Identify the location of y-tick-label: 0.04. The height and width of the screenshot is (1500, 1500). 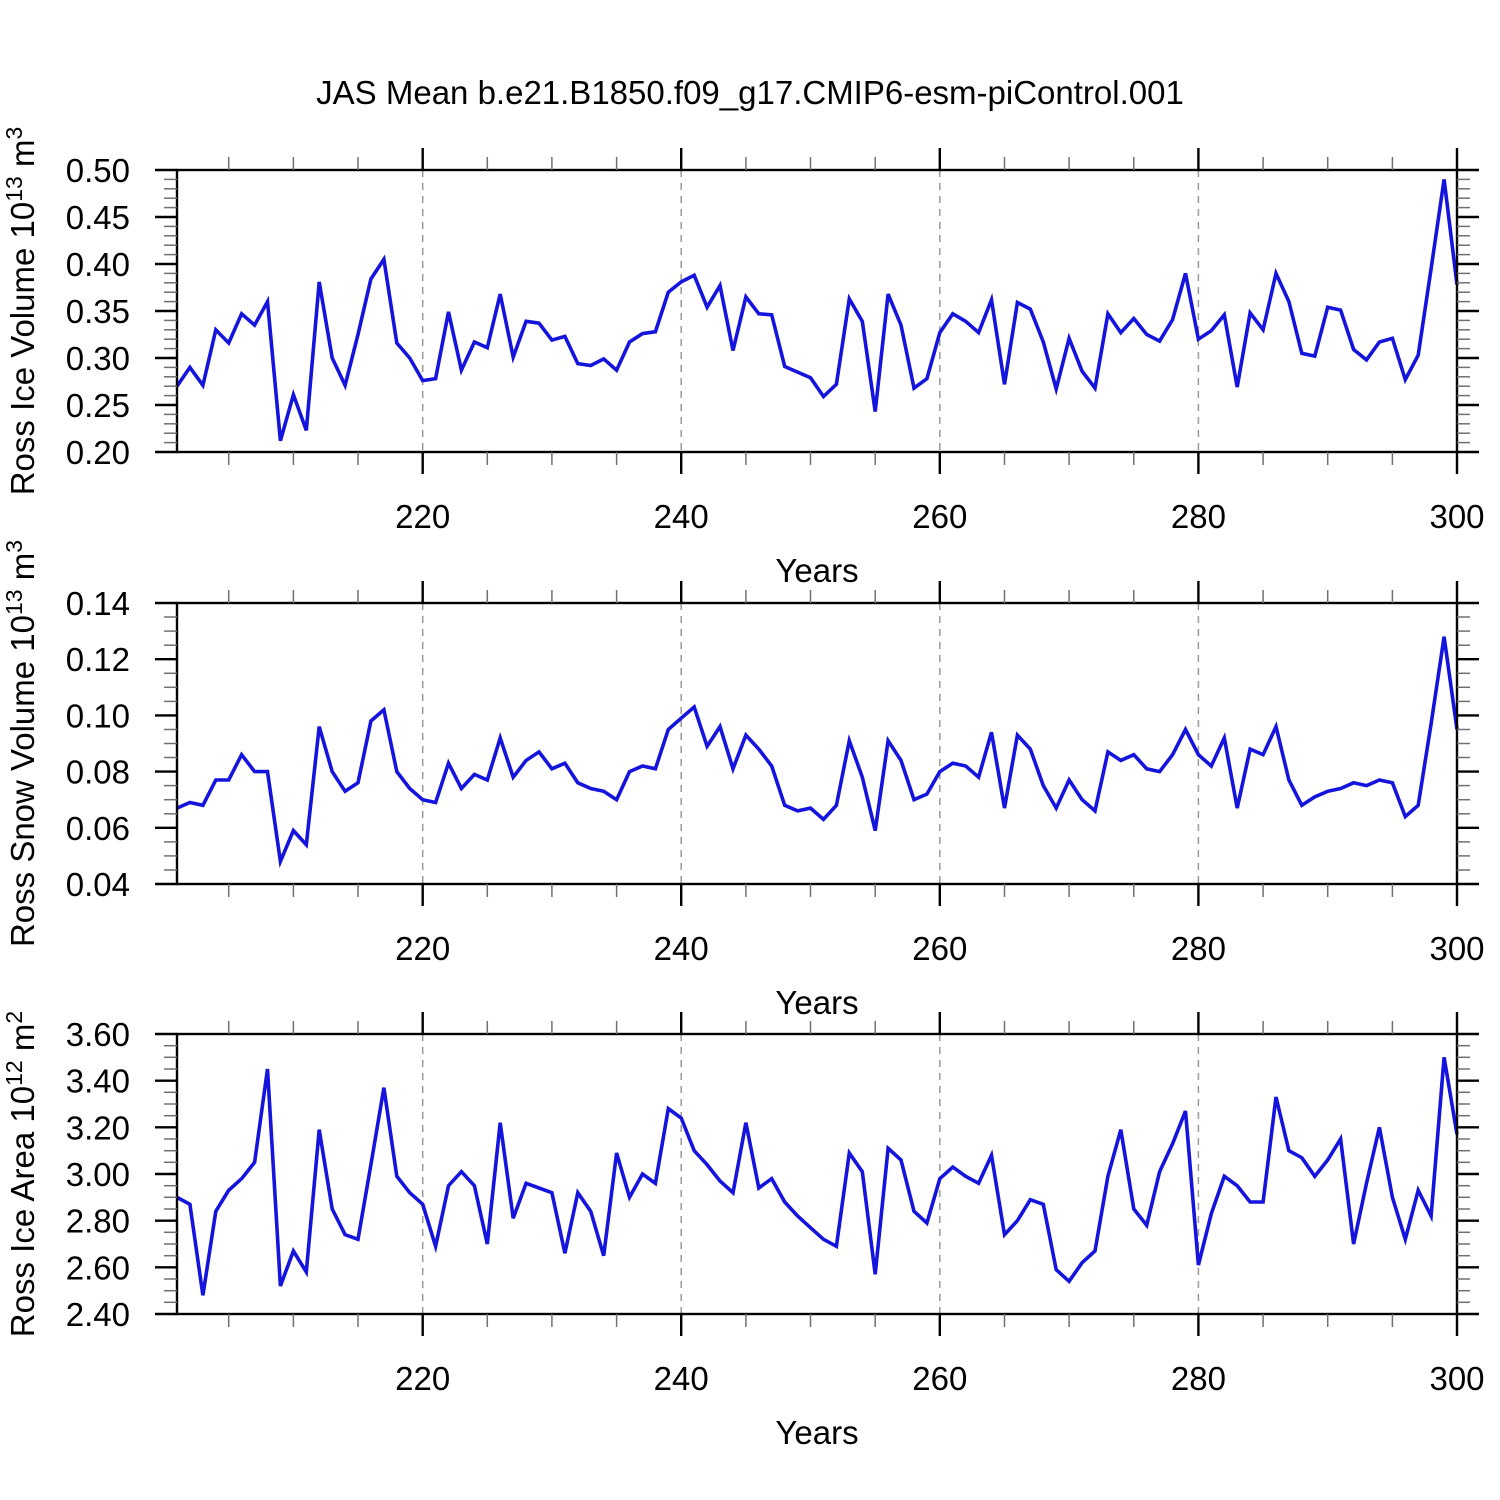
(98, 884).